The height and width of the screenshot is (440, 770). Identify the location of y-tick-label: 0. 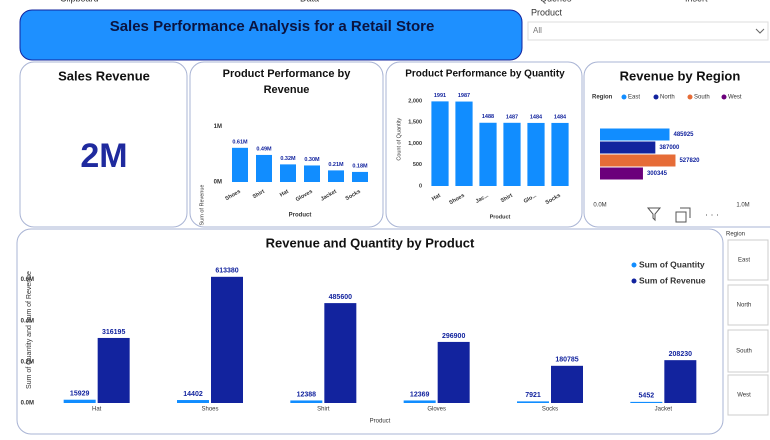
(420, 186).